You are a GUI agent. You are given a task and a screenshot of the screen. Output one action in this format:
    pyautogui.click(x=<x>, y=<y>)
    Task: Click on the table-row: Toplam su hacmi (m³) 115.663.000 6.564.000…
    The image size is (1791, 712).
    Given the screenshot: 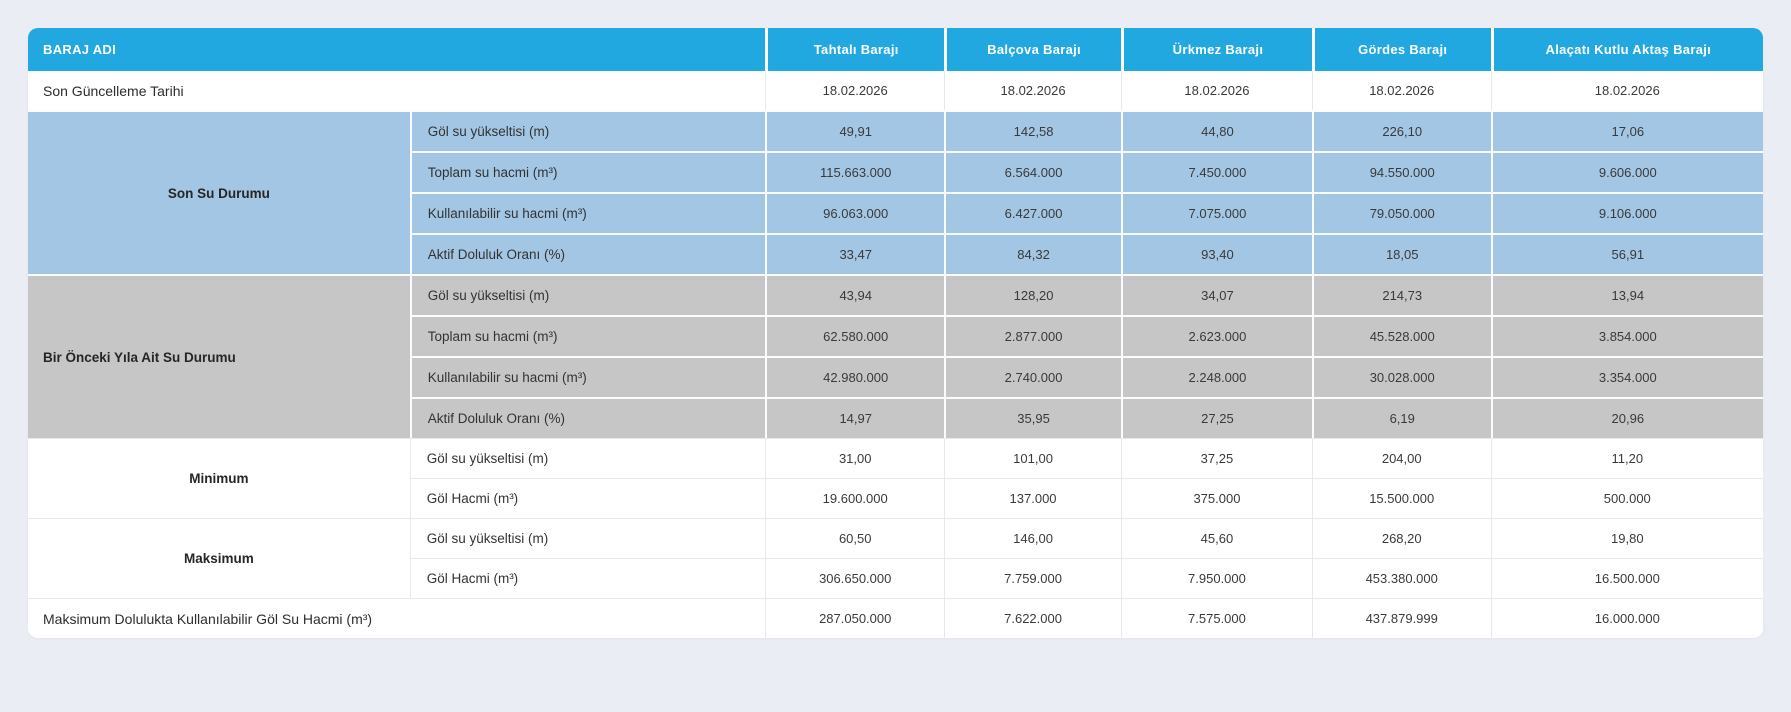 What is the action you would take?
    pyautogui.click(x=895, y=171)
    